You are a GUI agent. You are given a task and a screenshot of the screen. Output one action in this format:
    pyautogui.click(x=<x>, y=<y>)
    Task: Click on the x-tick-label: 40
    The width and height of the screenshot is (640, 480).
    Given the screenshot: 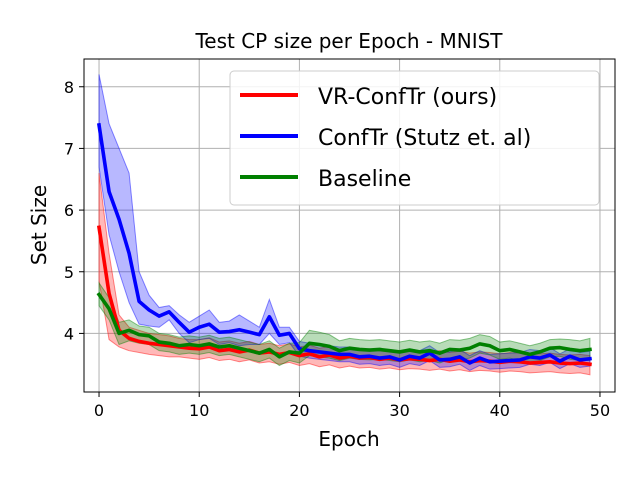 What is the action you would take?
    pyautogui.click(x=500, y=410)
    